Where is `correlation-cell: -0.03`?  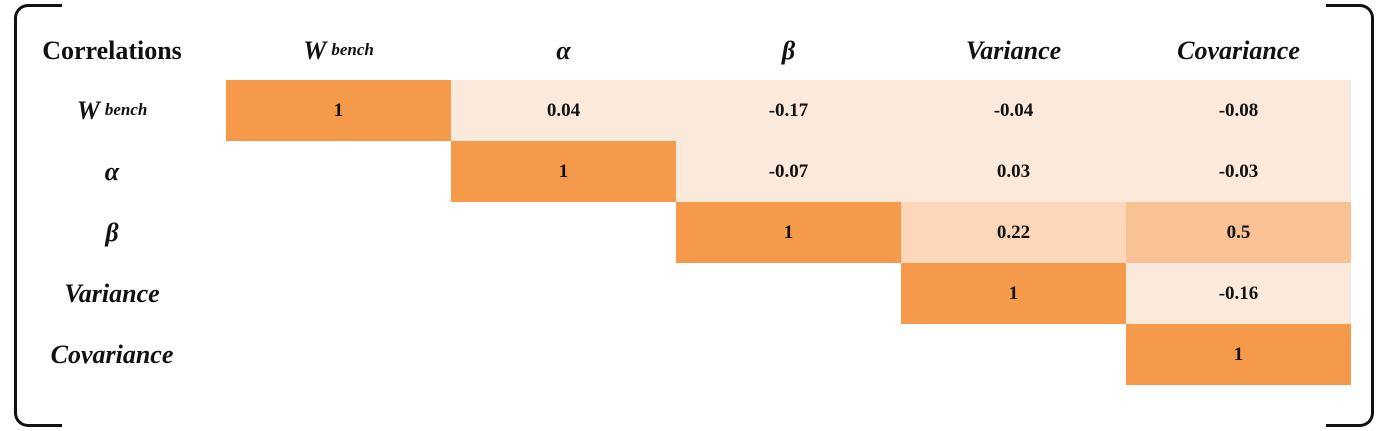
correlation-cell: -0.03 is located at coordinates (1238, 171).